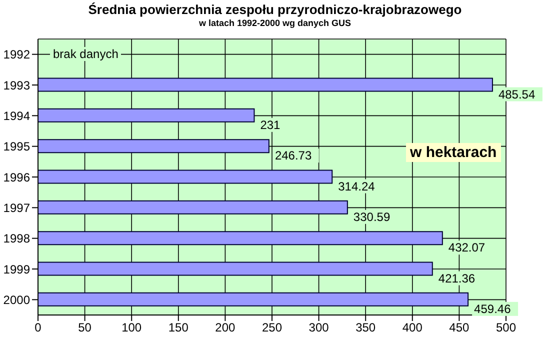 The height and width of the screenshot is (343, 550). Describe the element at coordinates (270, 125) in the screenshot. I see `data-label: 231` at that location.